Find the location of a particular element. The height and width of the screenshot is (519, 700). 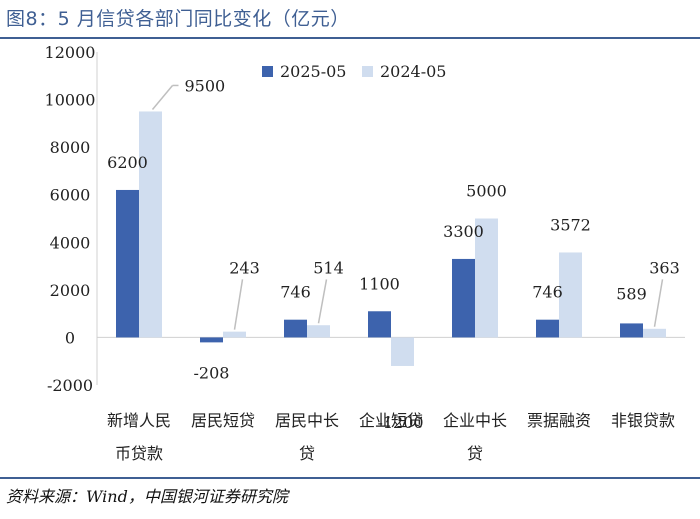

data-label-2024: -1200 is located at coordinates (400, 422).